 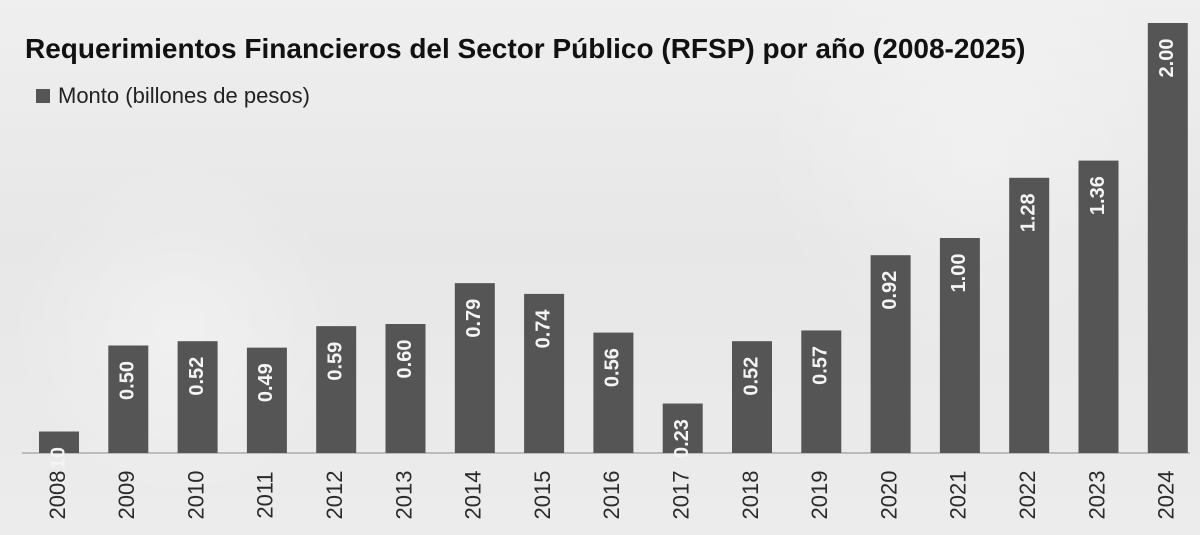 What do you see at coordinates (195, 495) in the screenshot?
I see `x-tick-label: 2010` at bounding box center [195, 495].